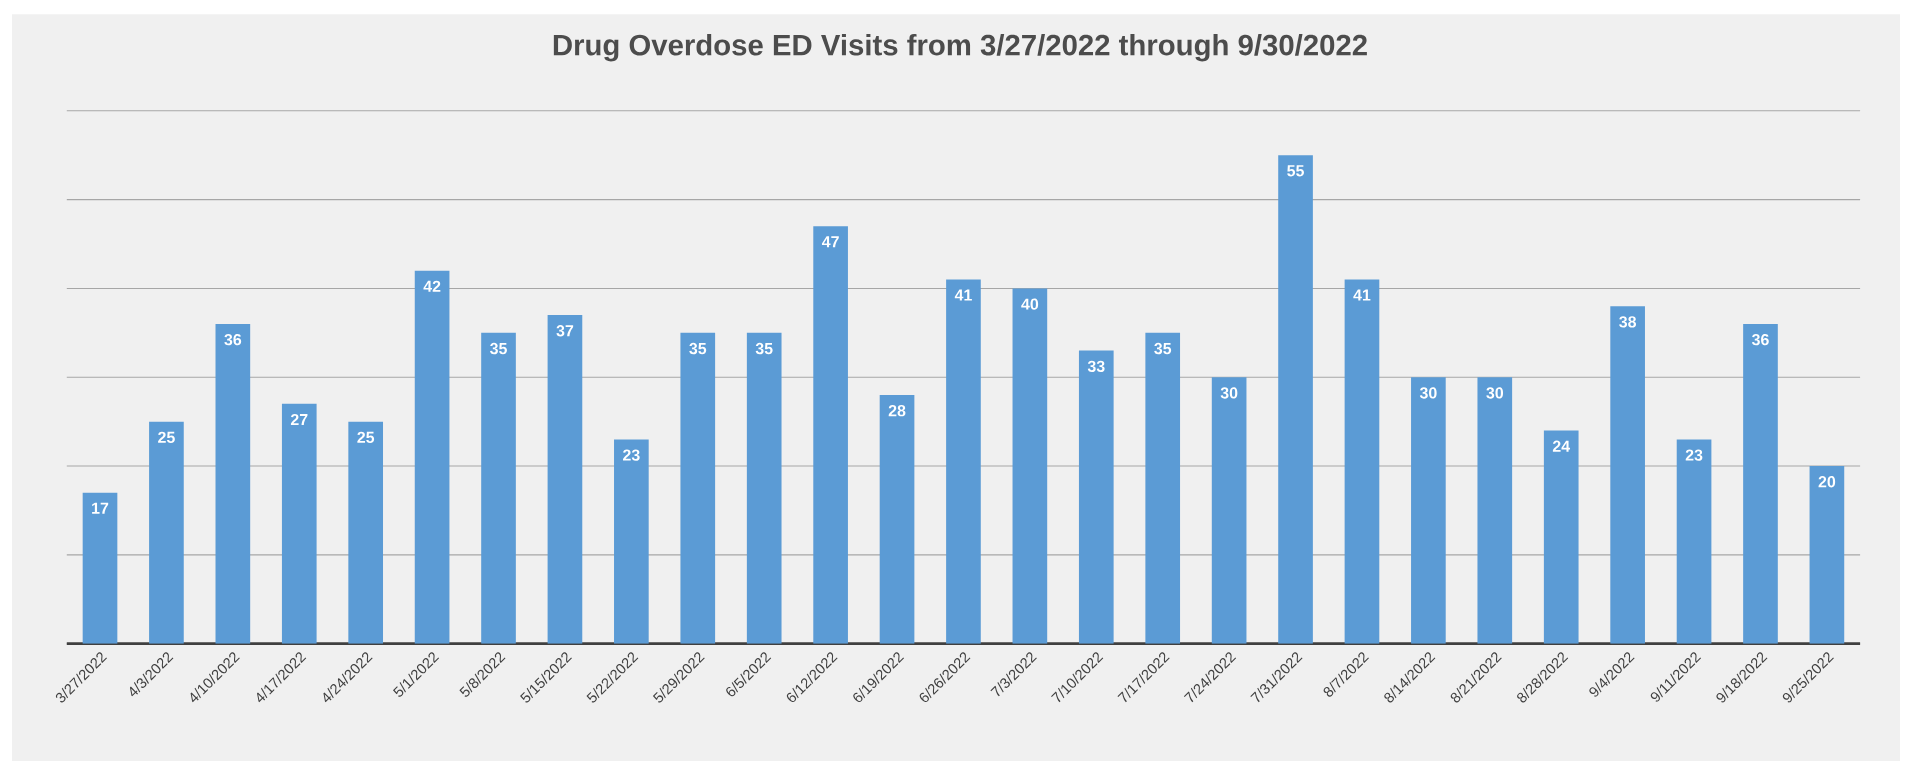 The width and height of the screenshot is (1921, 769). I want to click on data-label: 37, so click(565, 331).